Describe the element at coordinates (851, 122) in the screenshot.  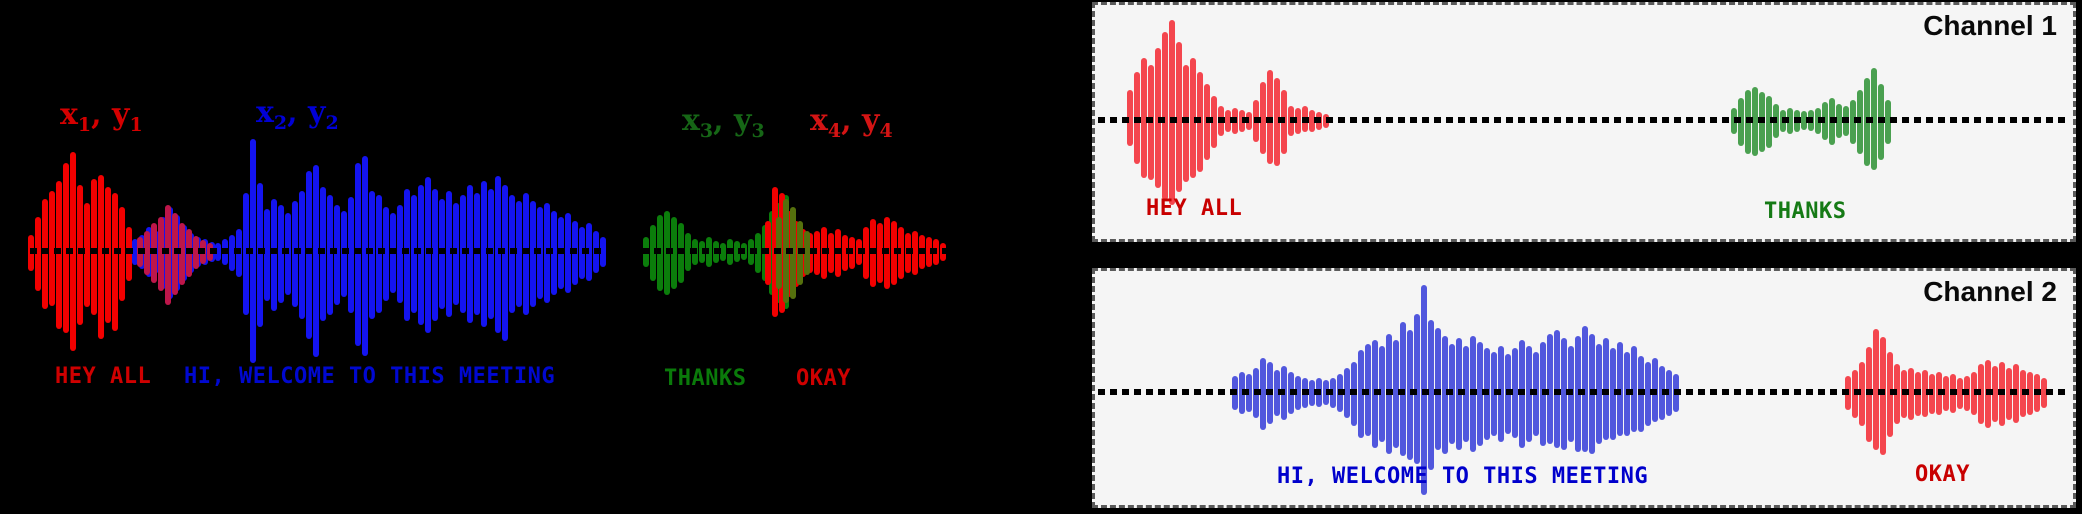
I see `mixture-label-x4y4: x4, y4` at that location.